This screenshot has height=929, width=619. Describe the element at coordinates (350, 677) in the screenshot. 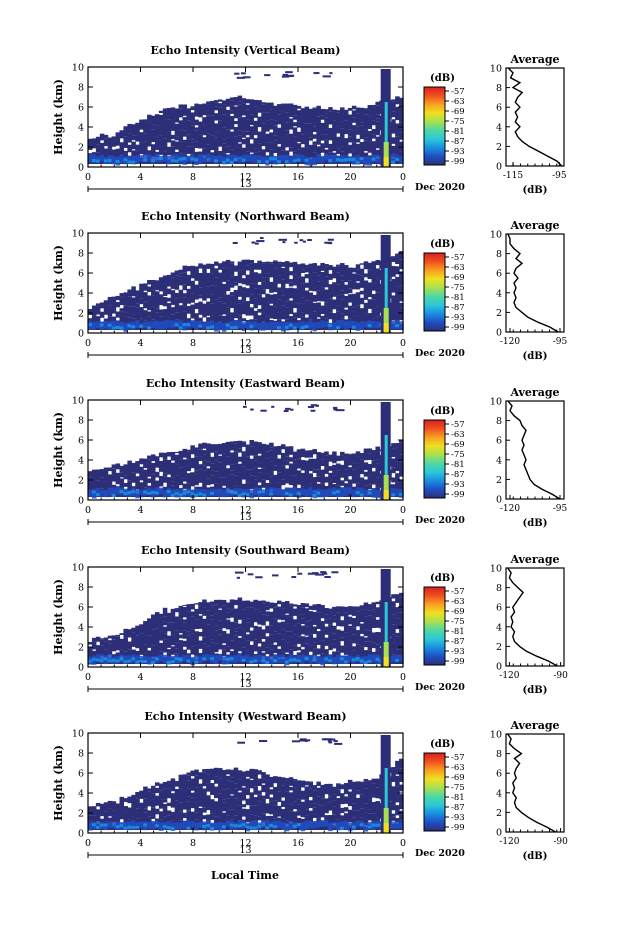

I see `x-tick-label: 20` at that location.